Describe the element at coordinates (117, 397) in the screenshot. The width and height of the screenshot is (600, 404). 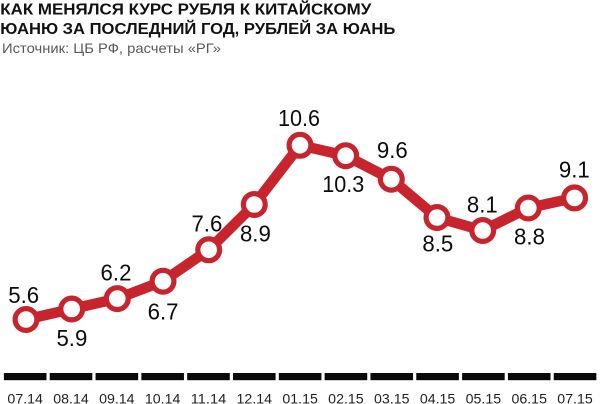
I see `svg-text: 09.14` at that location.